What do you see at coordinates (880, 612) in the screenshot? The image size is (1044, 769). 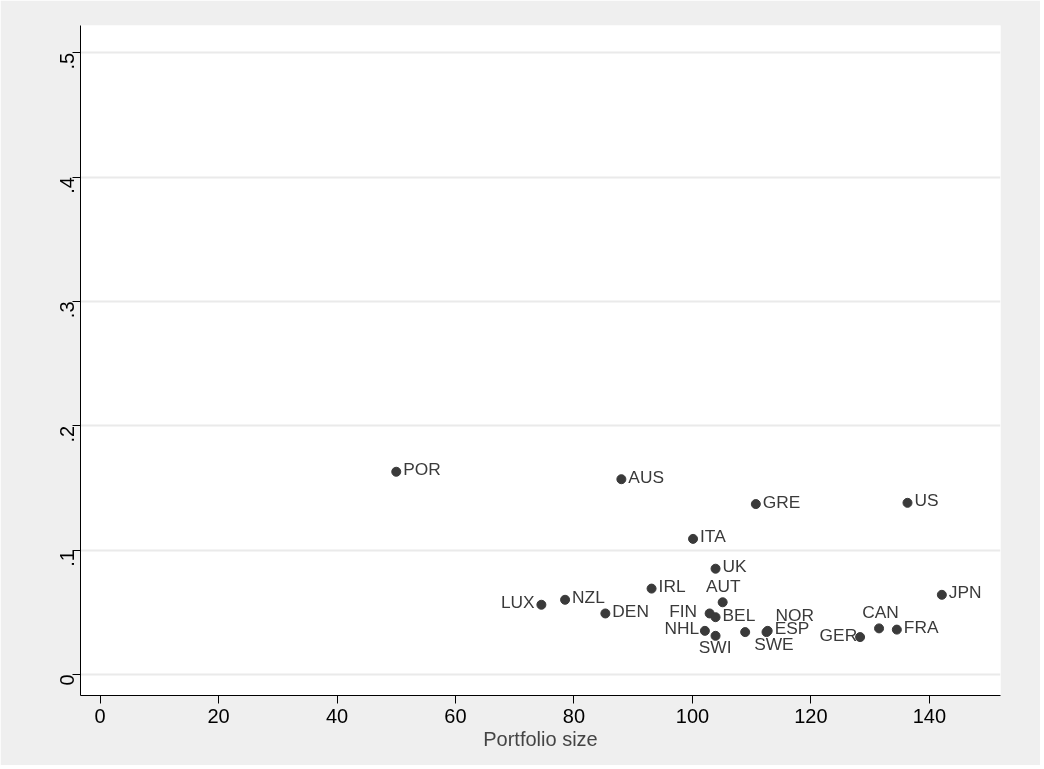 I see `data-label: CAN` at bounding box center [880, 612].